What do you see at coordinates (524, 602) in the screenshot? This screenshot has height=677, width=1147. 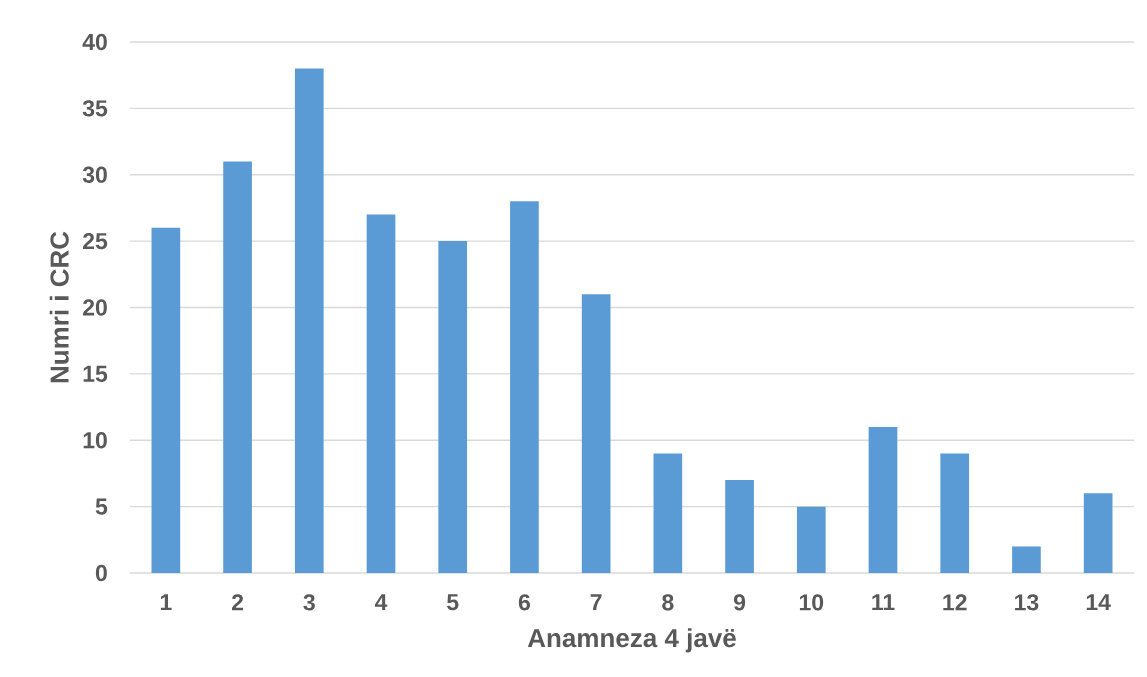 I see `x-tick-label: 6` at bounding box center [524, 602].